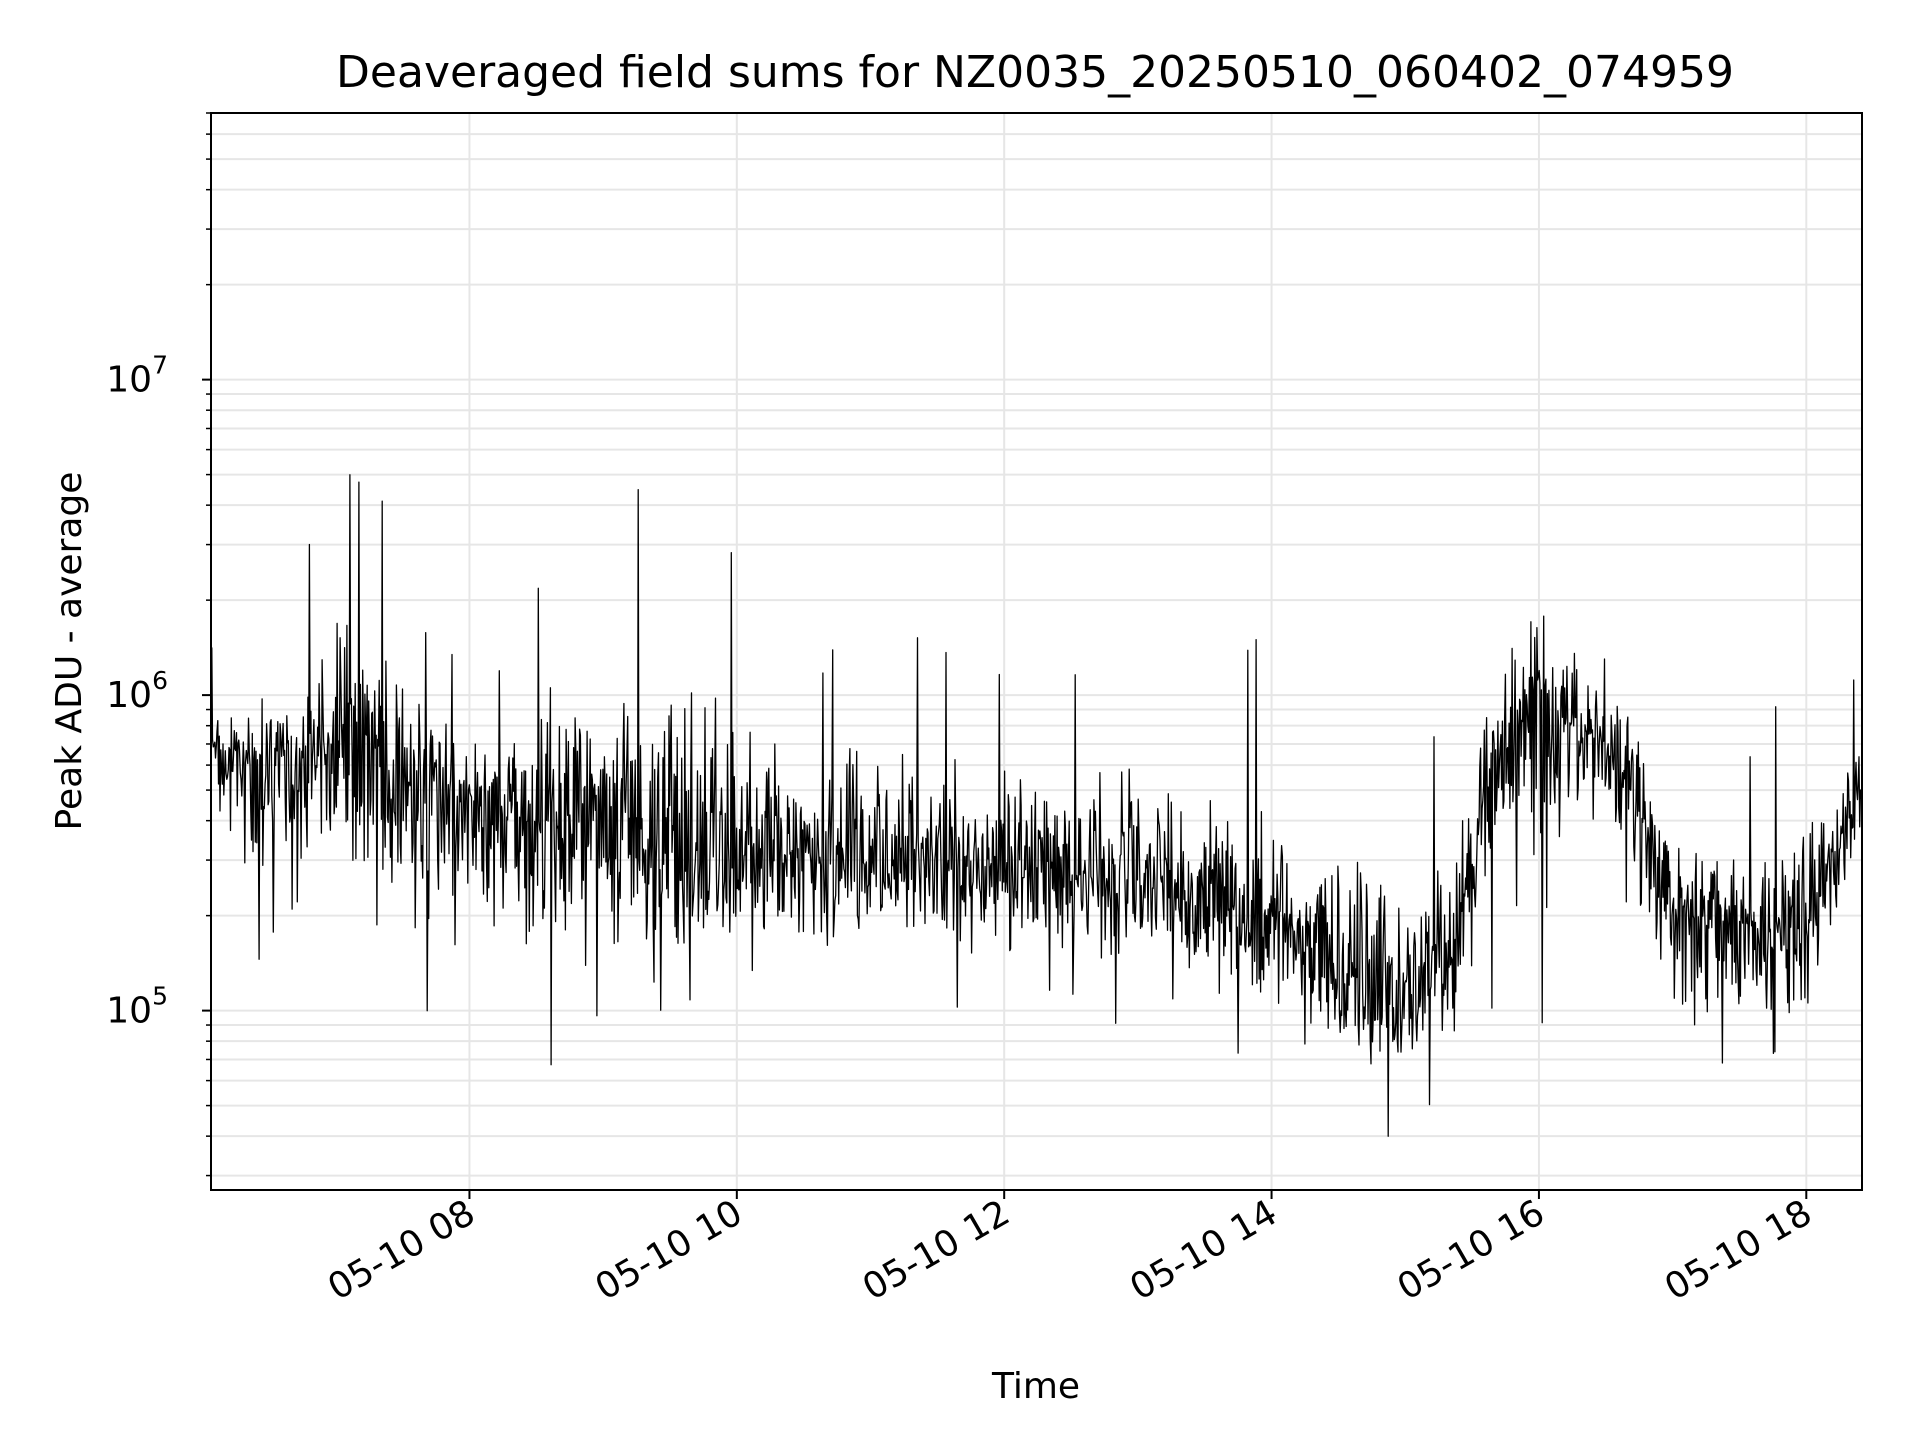 This screenshot has height=1440, width=1920. What do you see at coordinates (137, 1007) in the screenshot?
I see `y-tick-label: 10⁵` at bounding box center [137, 1007].